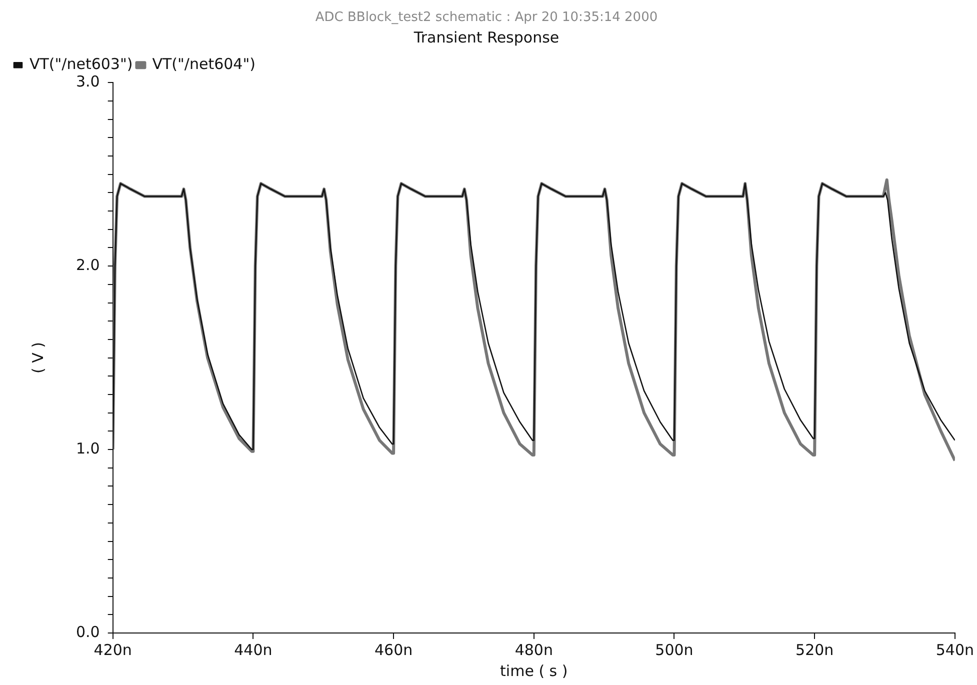  Describe the element at coordinates (88, 81) in the screenshot. I see `y-tick-label: 3.0` at that location.